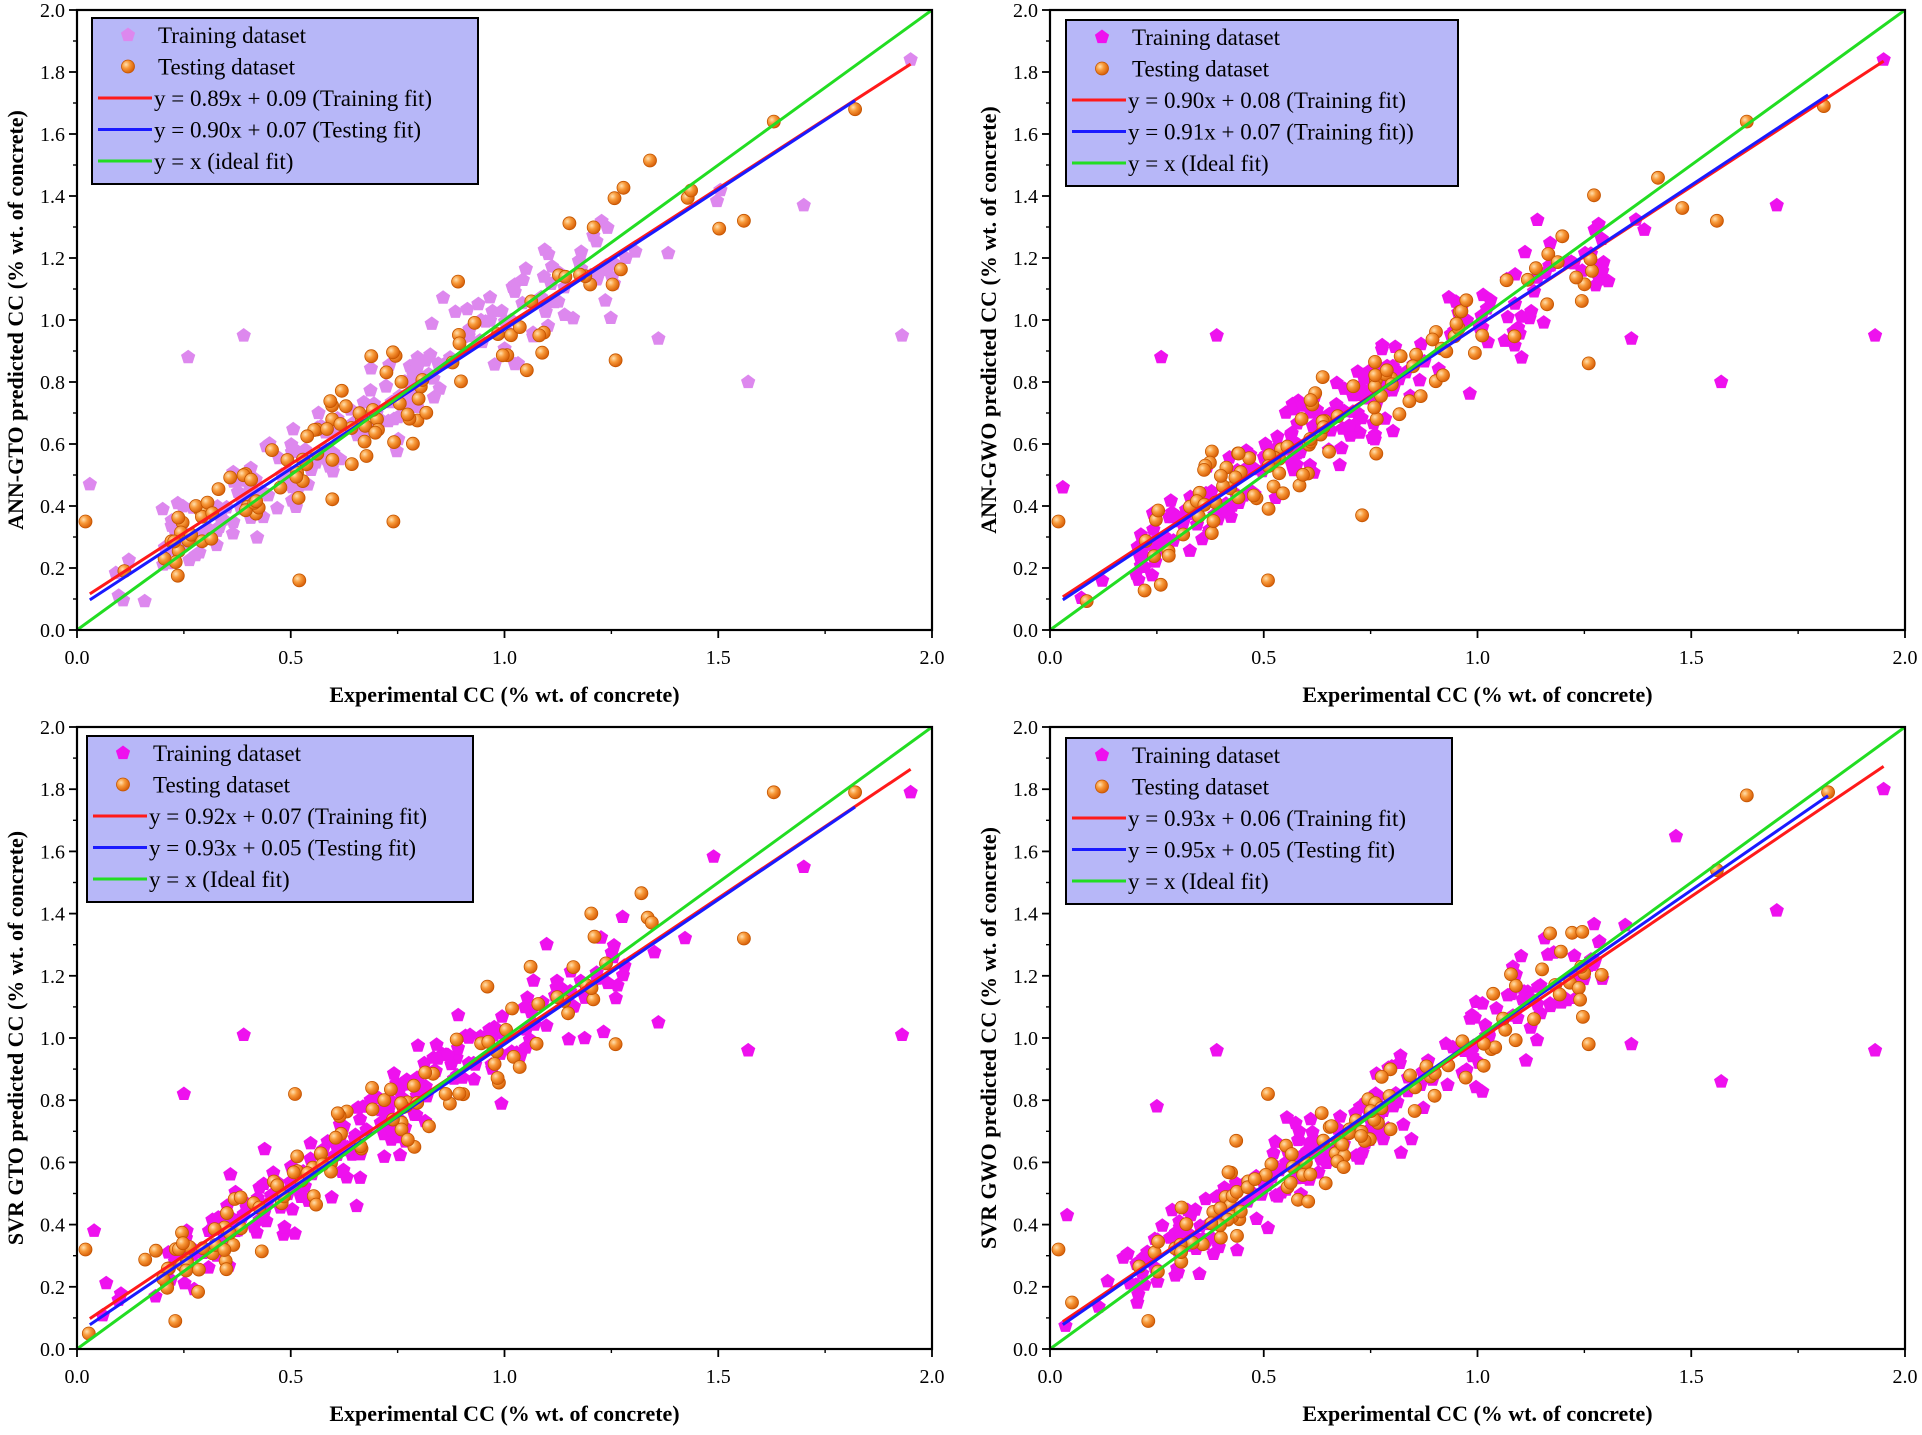 The height and width of the screenshot is (1435, 1922). What do you see at coordinates (504, 658) in the screenshot?
I see `x-tick-label: 1.0` at bounding box center [504, 658].